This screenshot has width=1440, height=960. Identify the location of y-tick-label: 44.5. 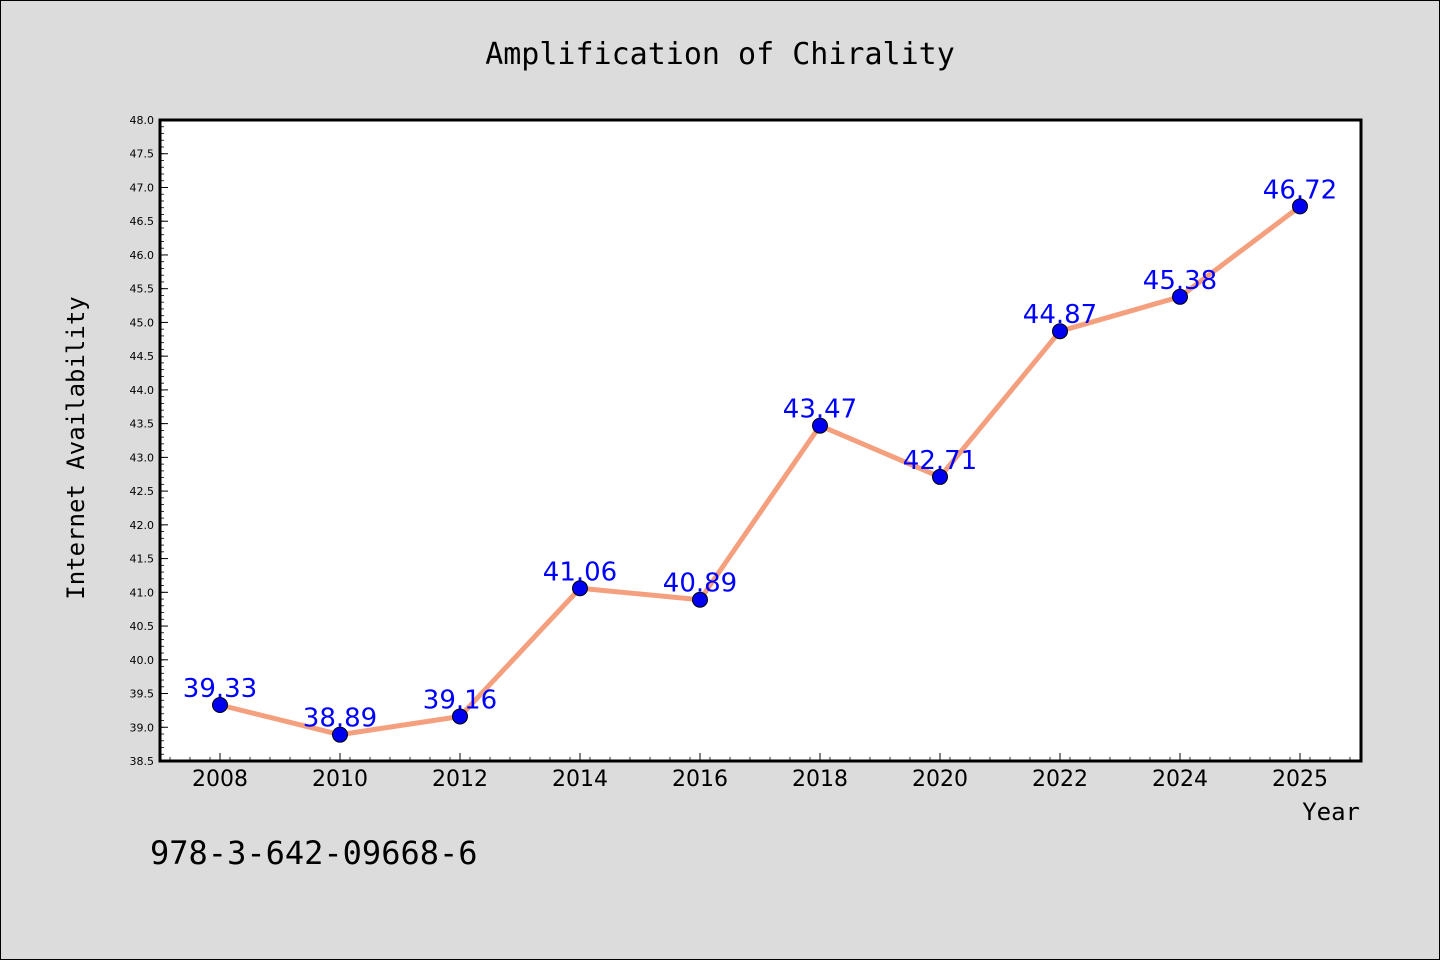
(142, 356).